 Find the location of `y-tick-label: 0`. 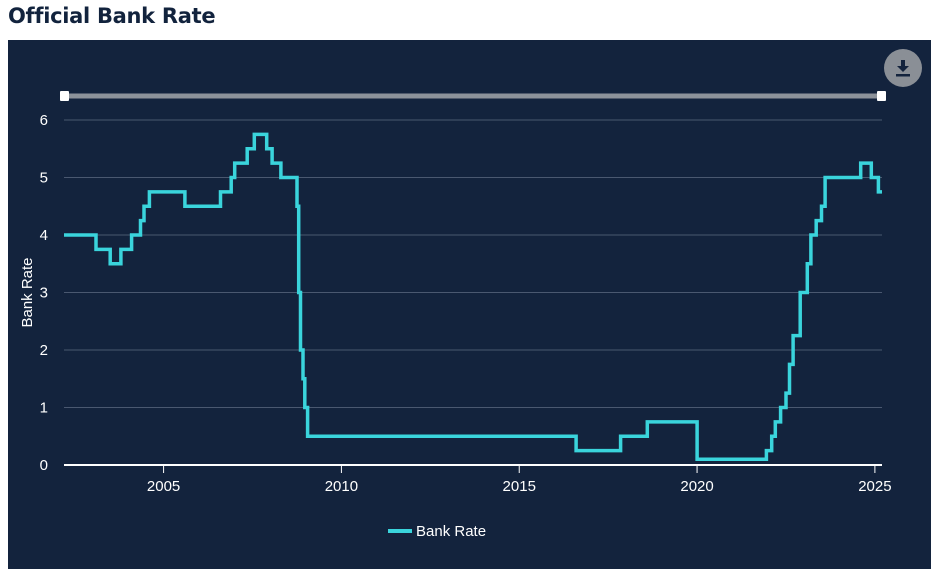

y-tick-label: 0 is located at coordinates (44, 465).